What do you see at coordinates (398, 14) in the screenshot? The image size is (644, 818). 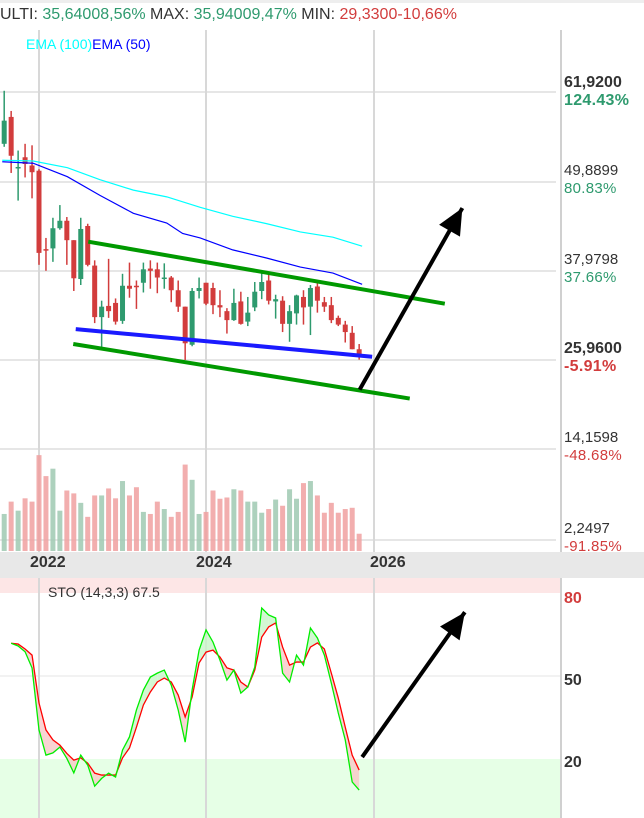 I see `min-value: 29,3300-10,66%` at bounding box center [398, 14].